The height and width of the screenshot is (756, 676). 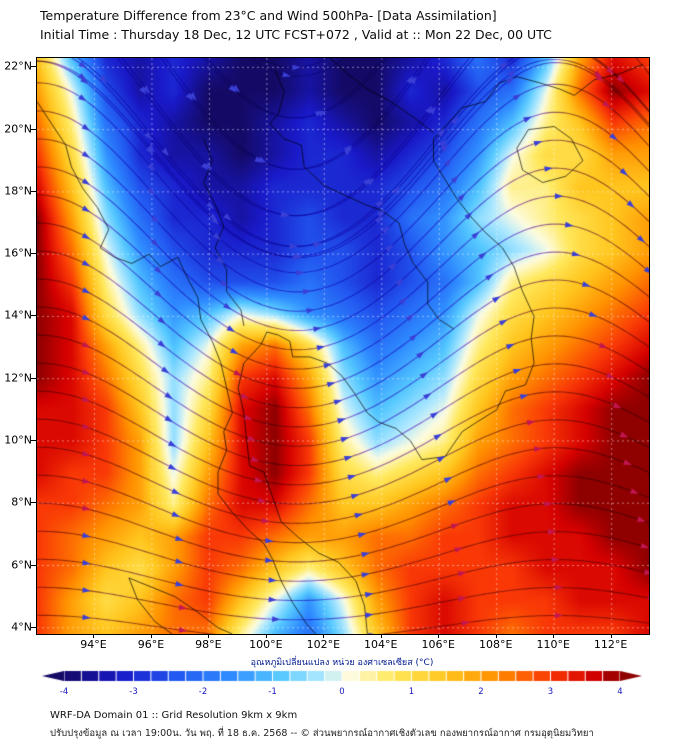 What do you see at coordinates (64, 692) in the screenshot?
I see `colorbar-tick-label: -4` at bounding box center [64, 692].